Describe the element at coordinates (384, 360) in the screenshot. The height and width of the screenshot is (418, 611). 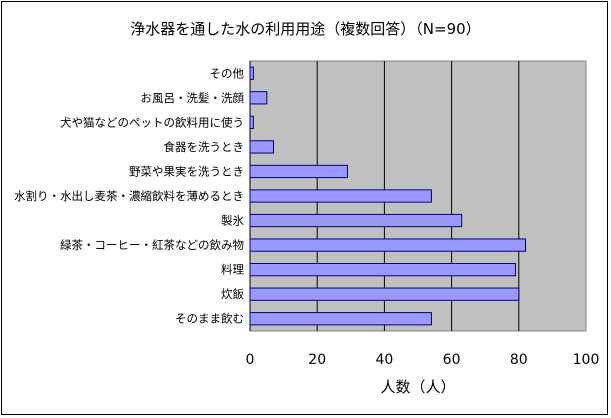
I see `x-tick-40: 40` at that location.